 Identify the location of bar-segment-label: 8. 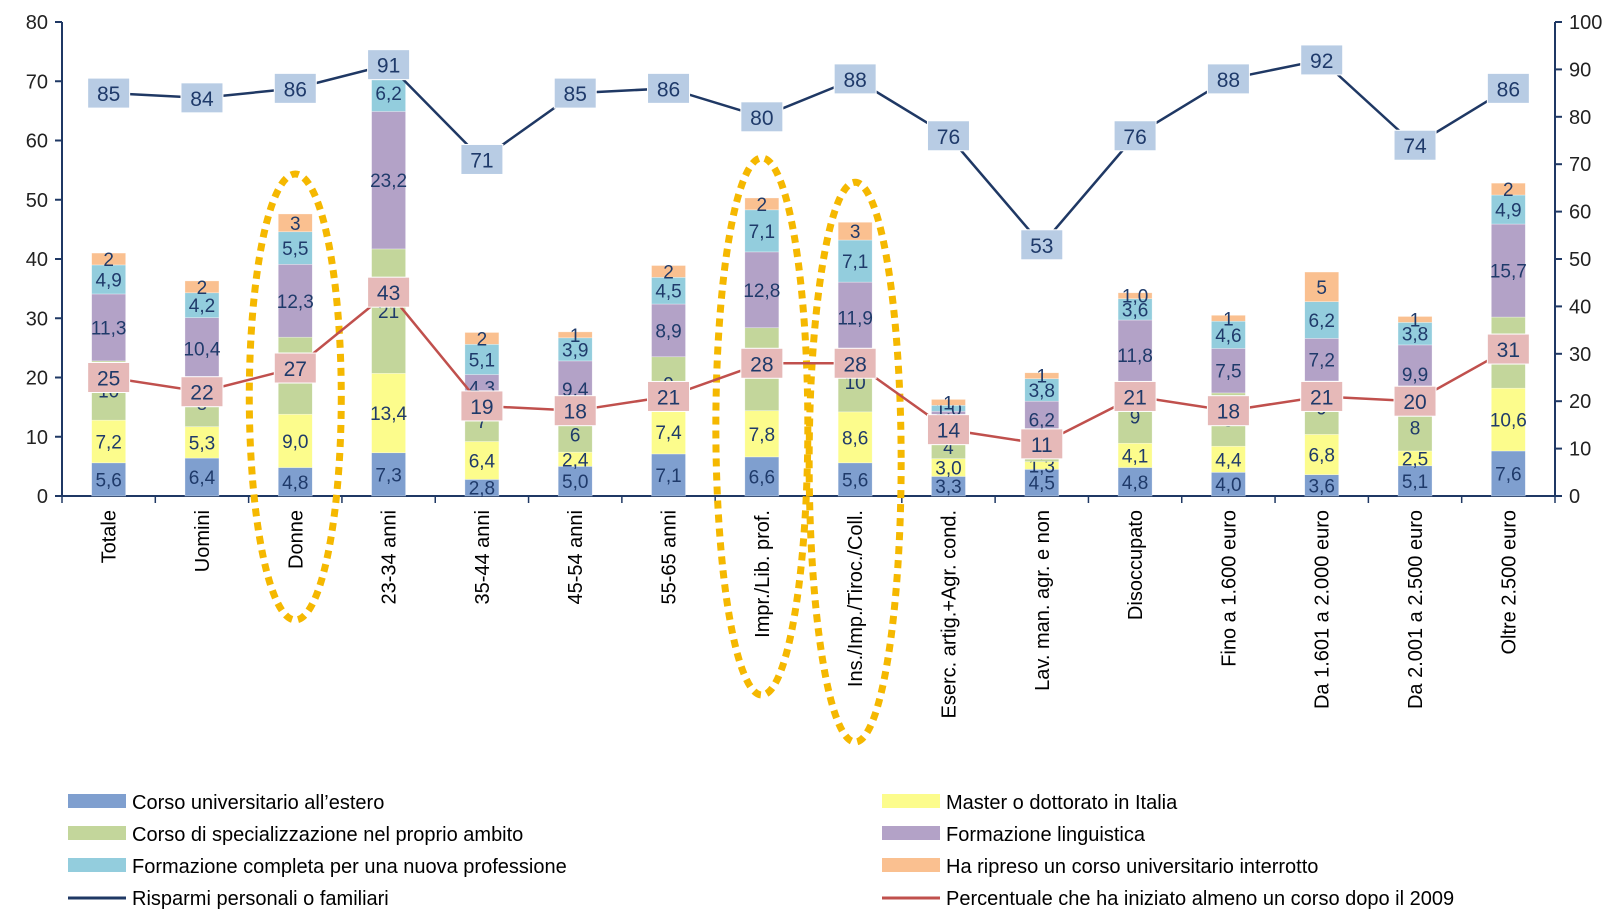
(1415, 428).